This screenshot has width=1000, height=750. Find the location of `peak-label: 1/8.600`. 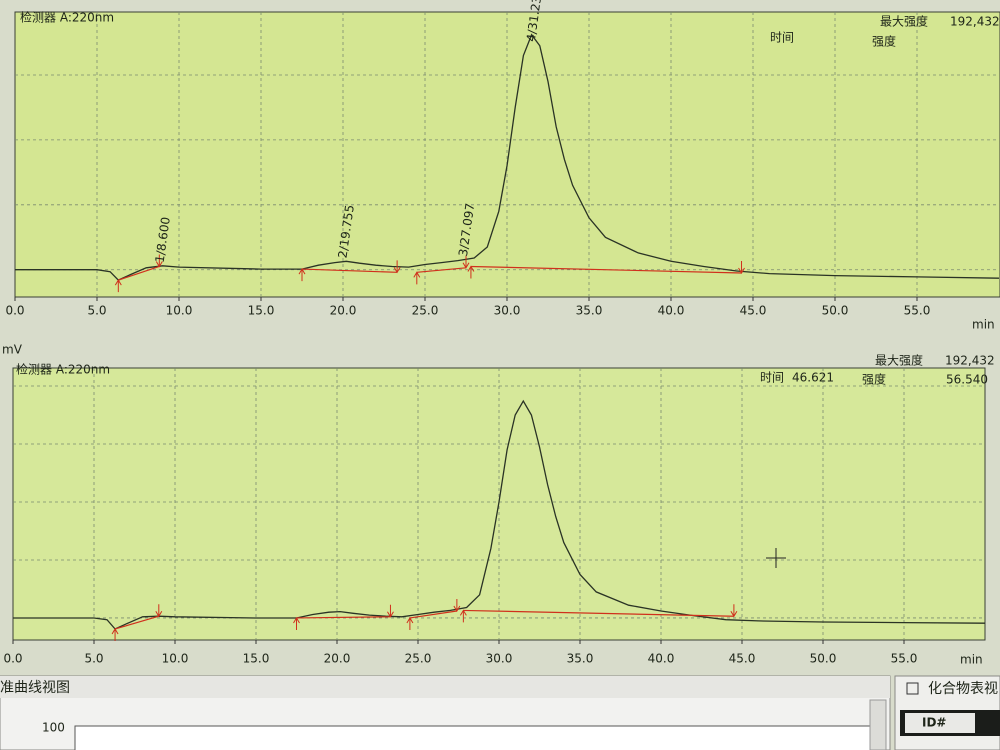

peak-label: 1/8.600 is located at coordinates (163, 240).